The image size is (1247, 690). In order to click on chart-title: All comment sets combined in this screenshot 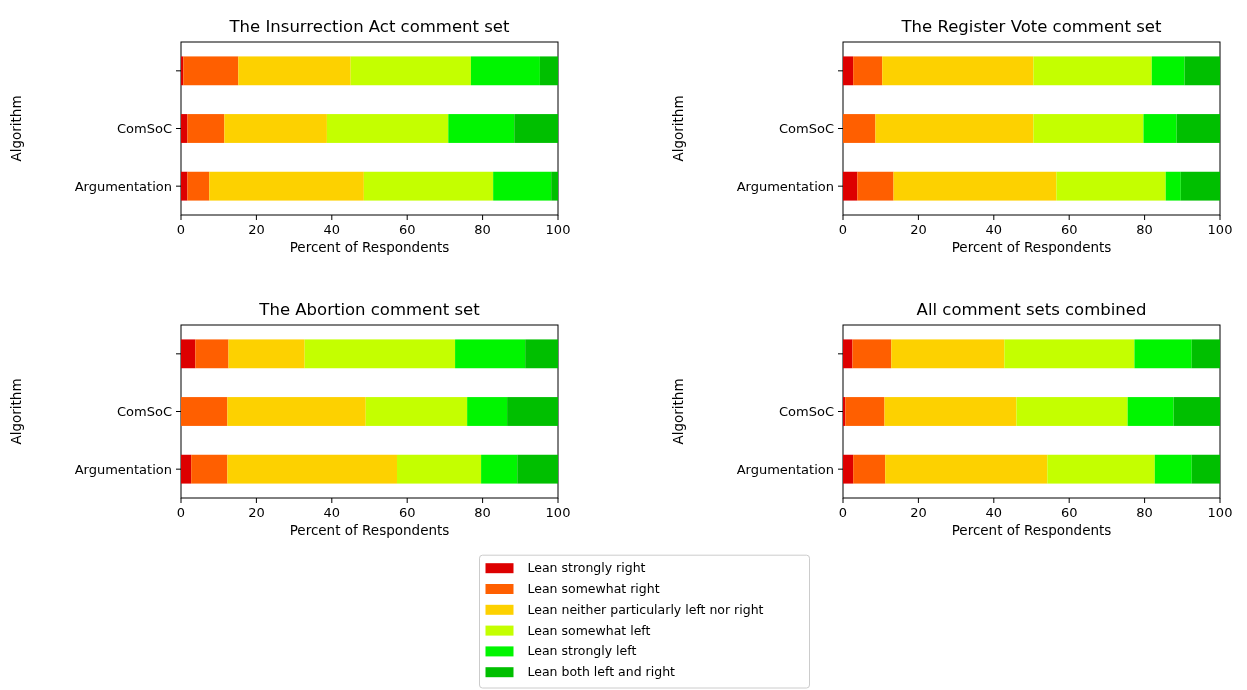, I will do `click(1031, 309)`.